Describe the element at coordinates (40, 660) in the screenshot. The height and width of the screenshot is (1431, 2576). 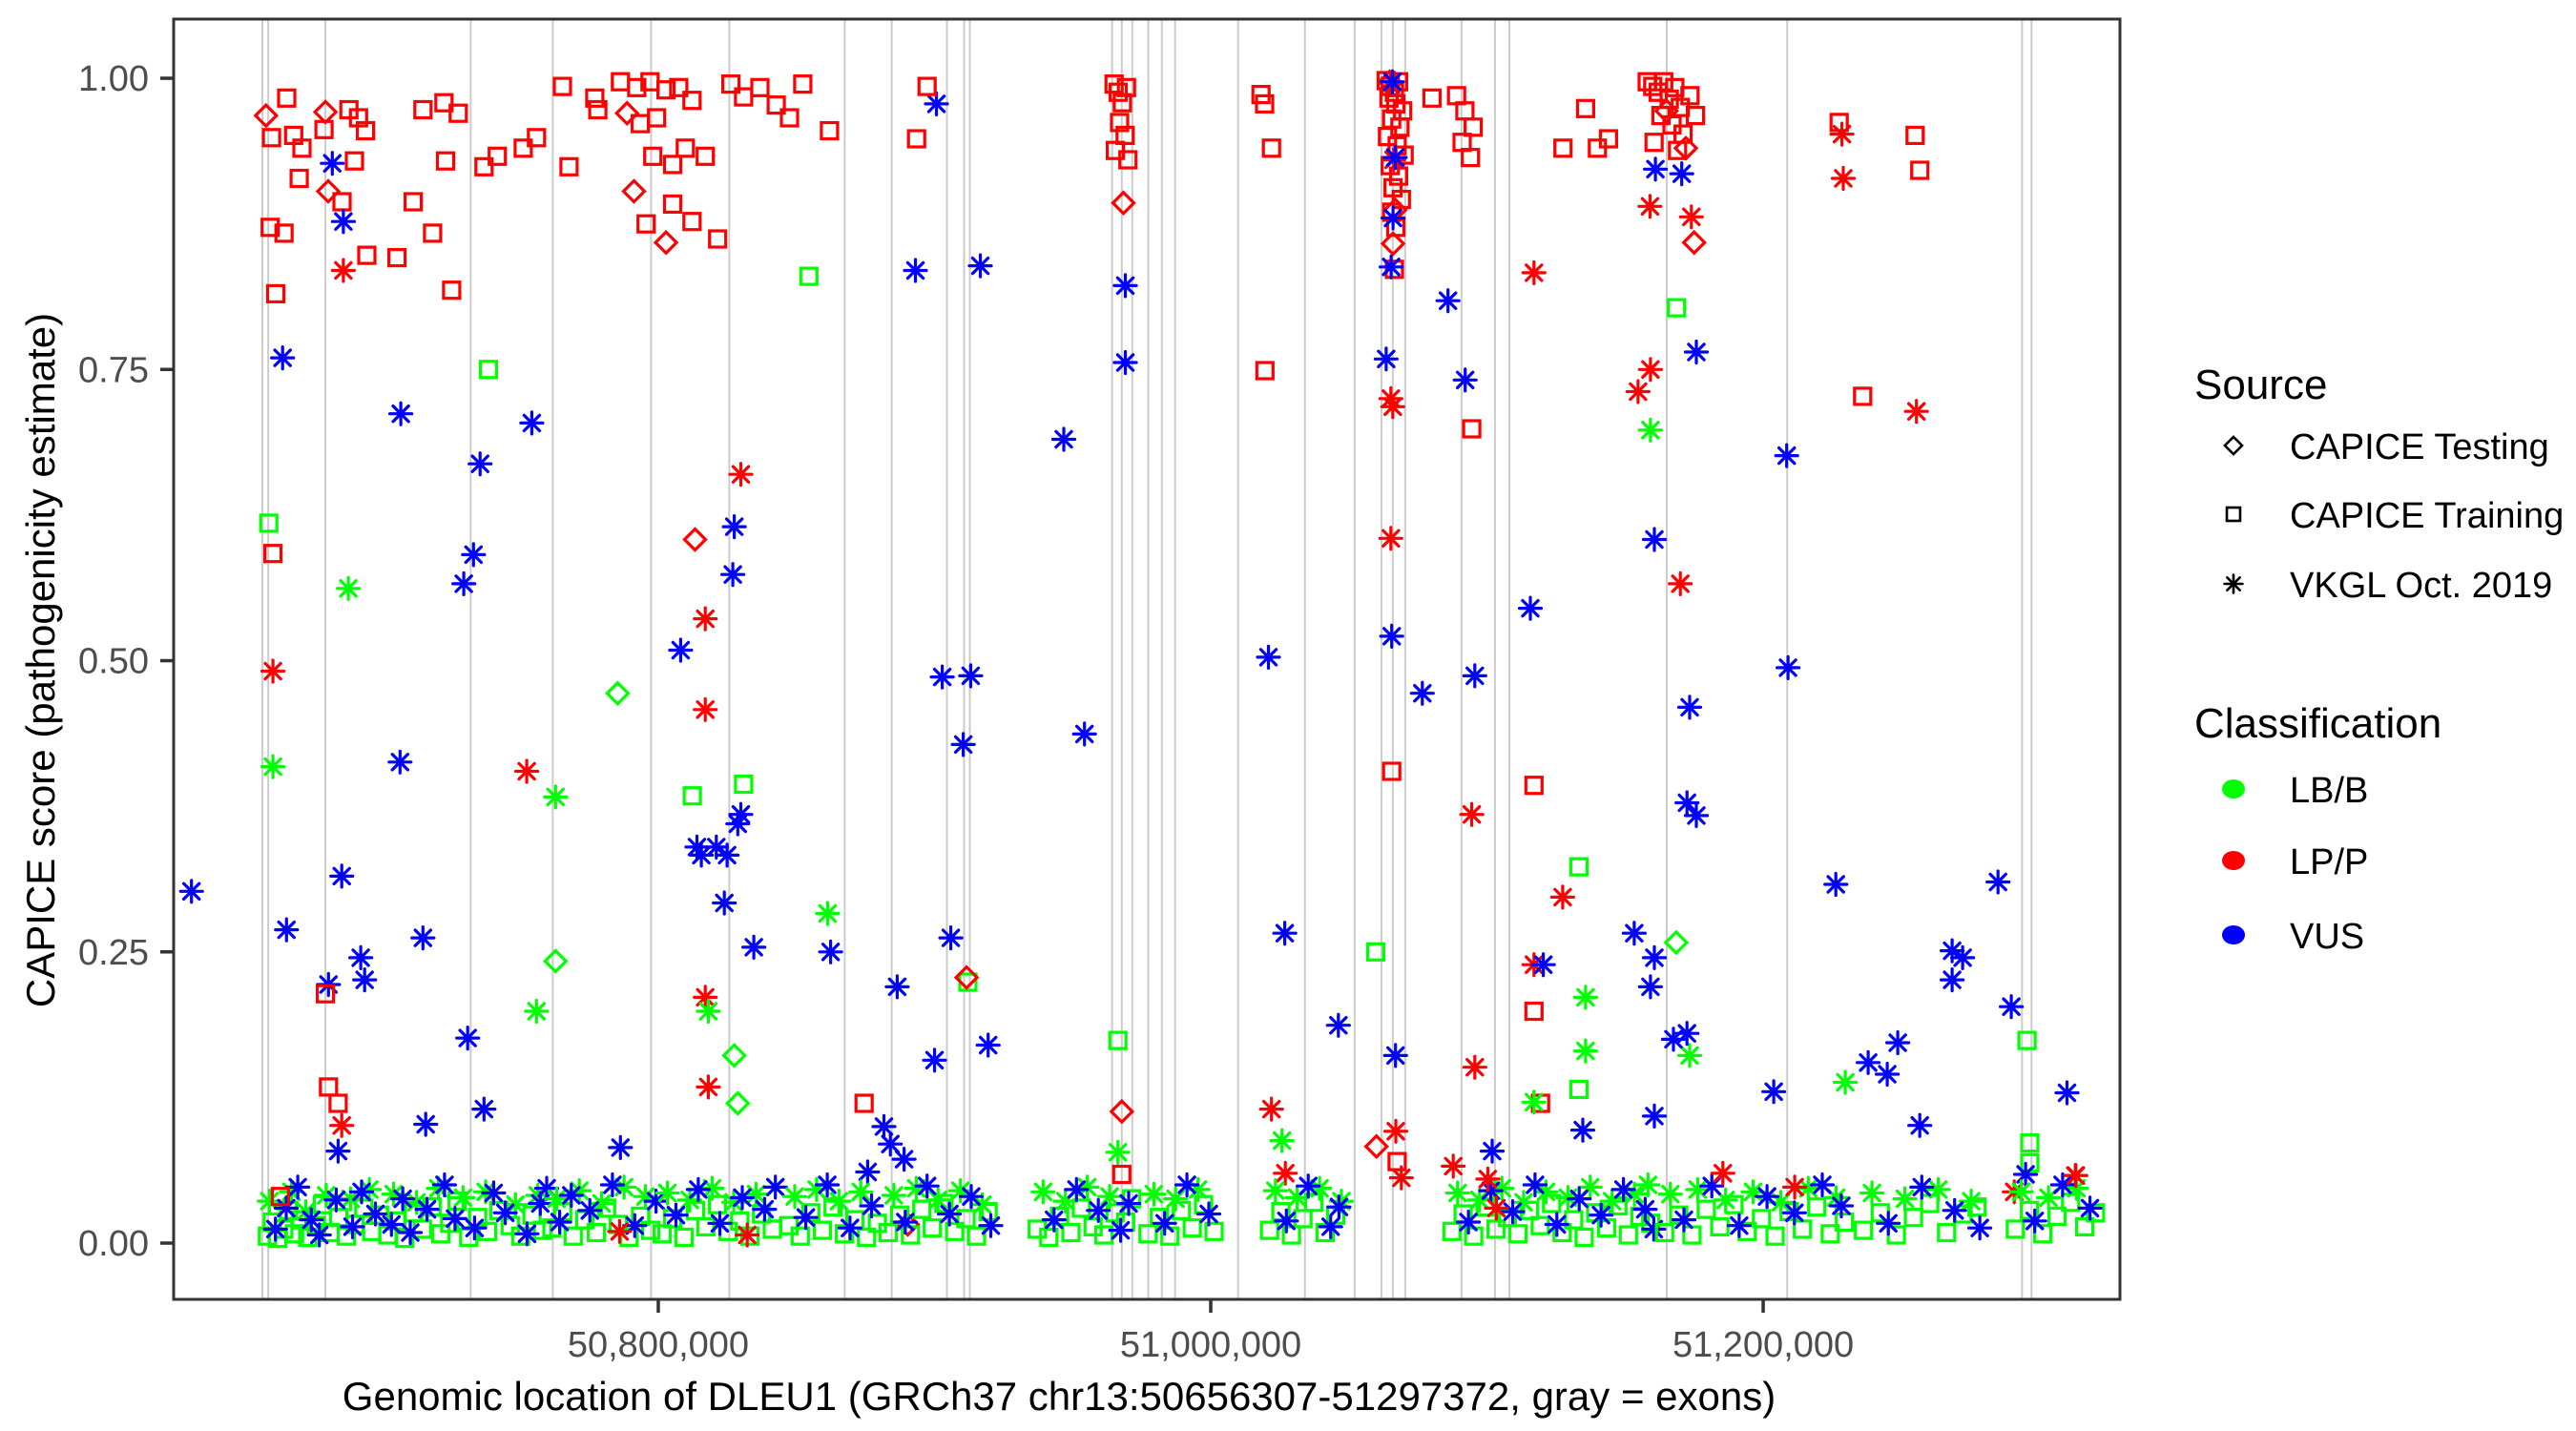
I see `y-axis-title: CAPICE score (pathogenicity estimate)` at that location.